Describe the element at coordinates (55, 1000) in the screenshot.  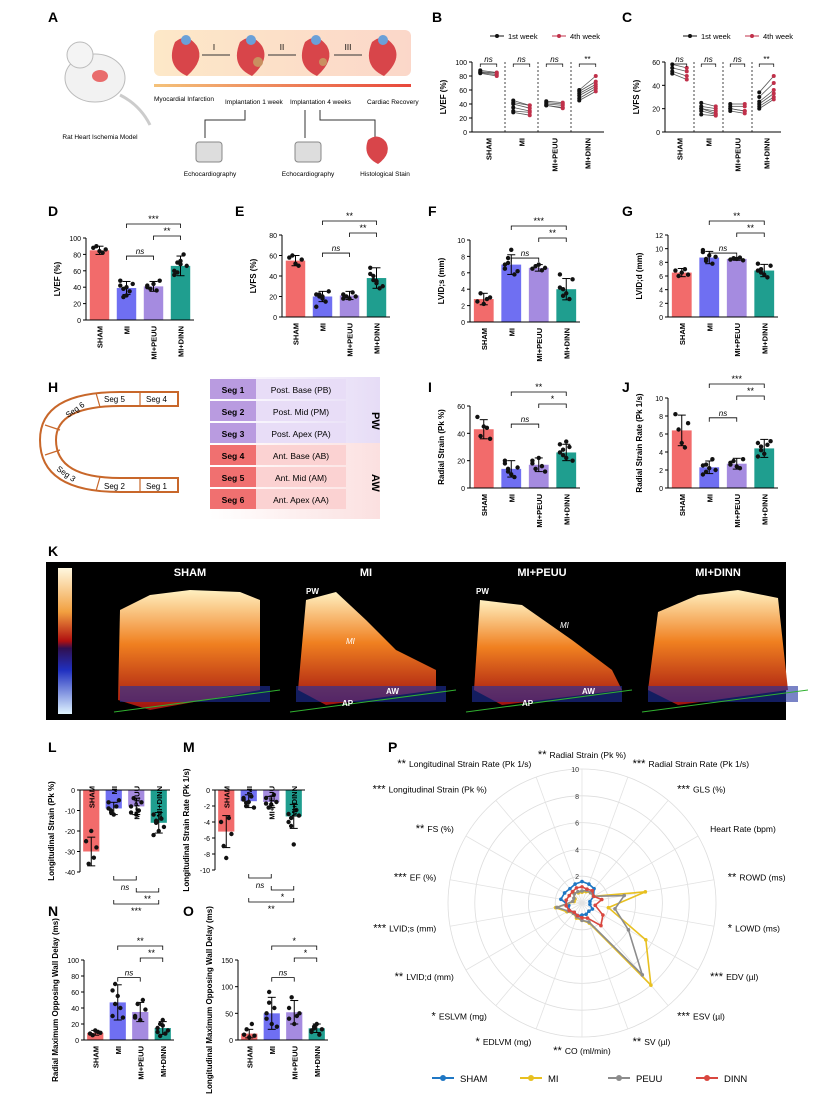
I see `y-axis-label-n: Radial Maximum Opposing Wall Delay (ms)` at that location.